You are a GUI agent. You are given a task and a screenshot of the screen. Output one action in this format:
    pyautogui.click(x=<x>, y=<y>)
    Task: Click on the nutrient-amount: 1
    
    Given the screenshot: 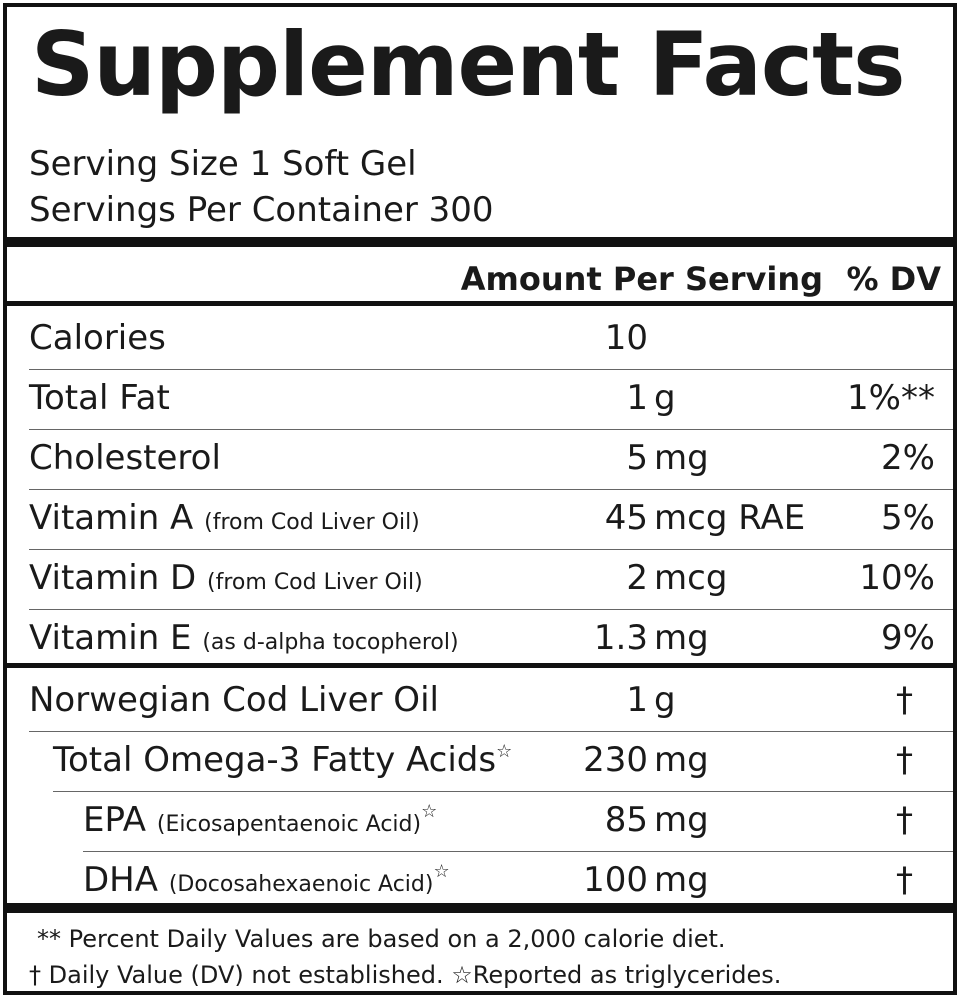 What is the action you would take?
    pyautogui.click(x=637, y=398)
    